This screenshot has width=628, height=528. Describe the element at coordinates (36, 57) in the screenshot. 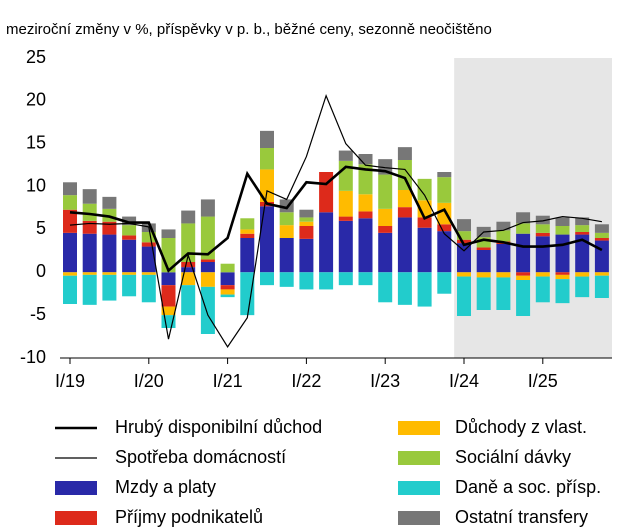

I see `y-tick-label: 25` at that location.